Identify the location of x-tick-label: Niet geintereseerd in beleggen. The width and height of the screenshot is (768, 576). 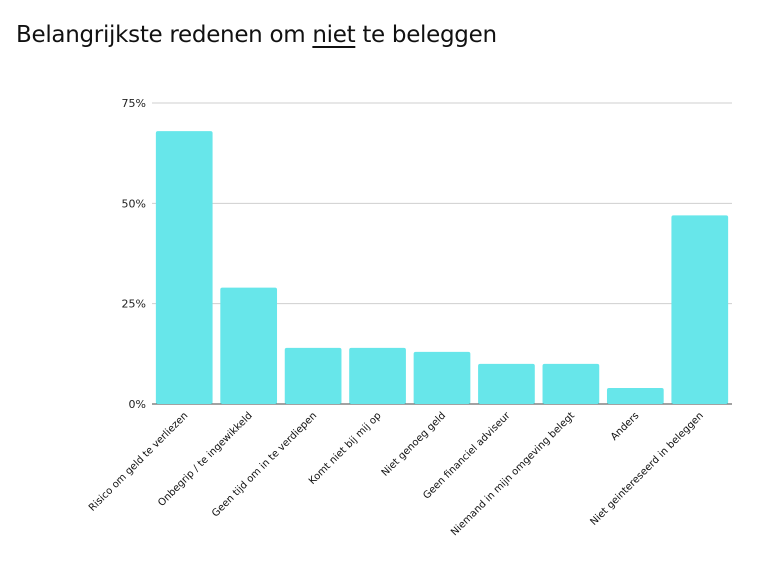
(646, 468).